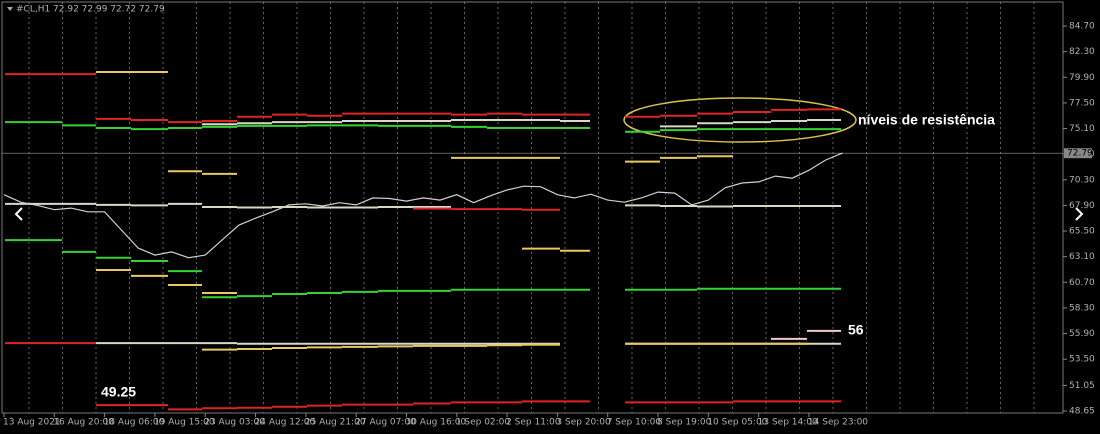 This screenshot has width=1100, height=434. Describe the element at coordinates (838, 423) in the screenshot. I see `x-tick-label: 14 Sep 23:00` at that location.